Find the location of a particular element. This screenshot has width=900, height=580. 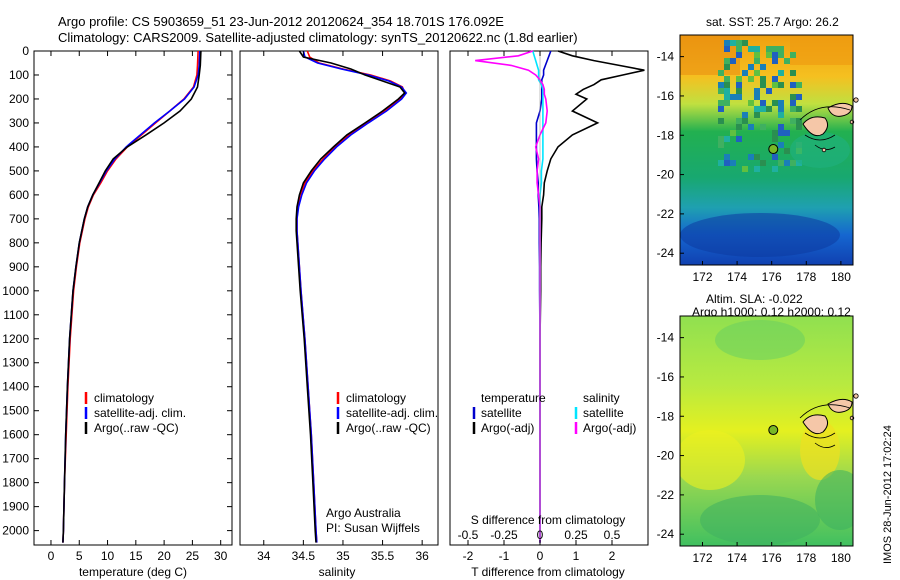

depth-tick-label: 1700 is located at coordinates (15, 459).